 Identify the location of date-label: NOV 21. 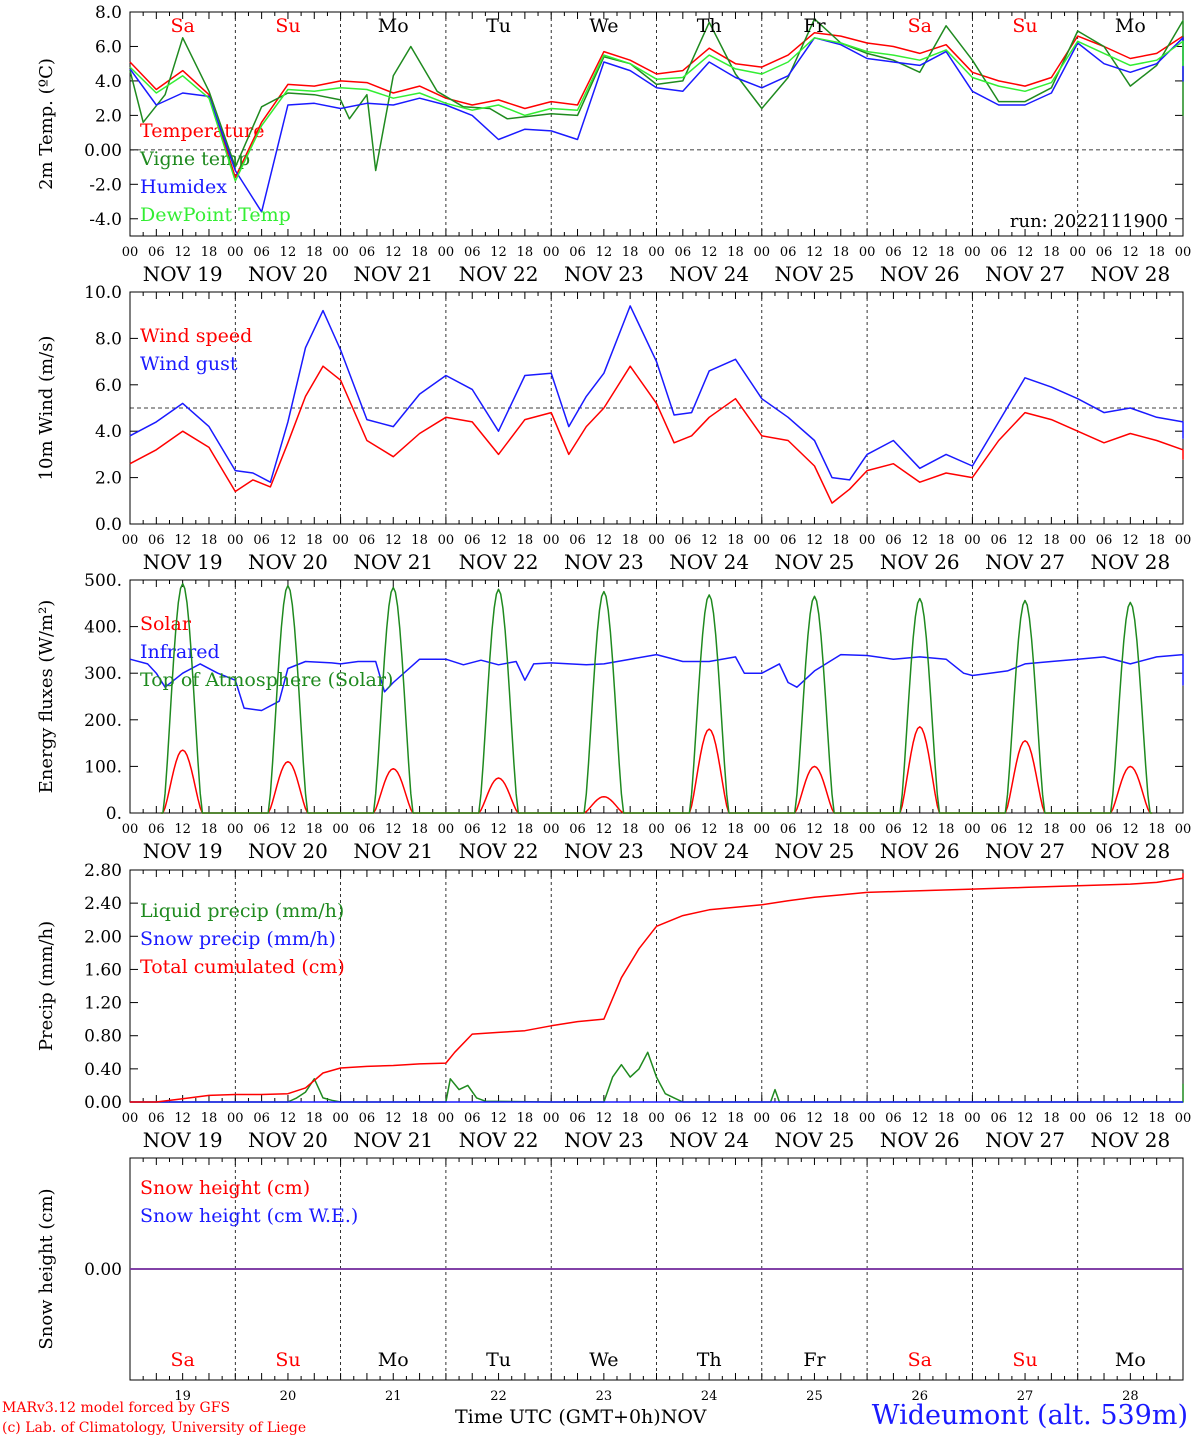
(393, 274).